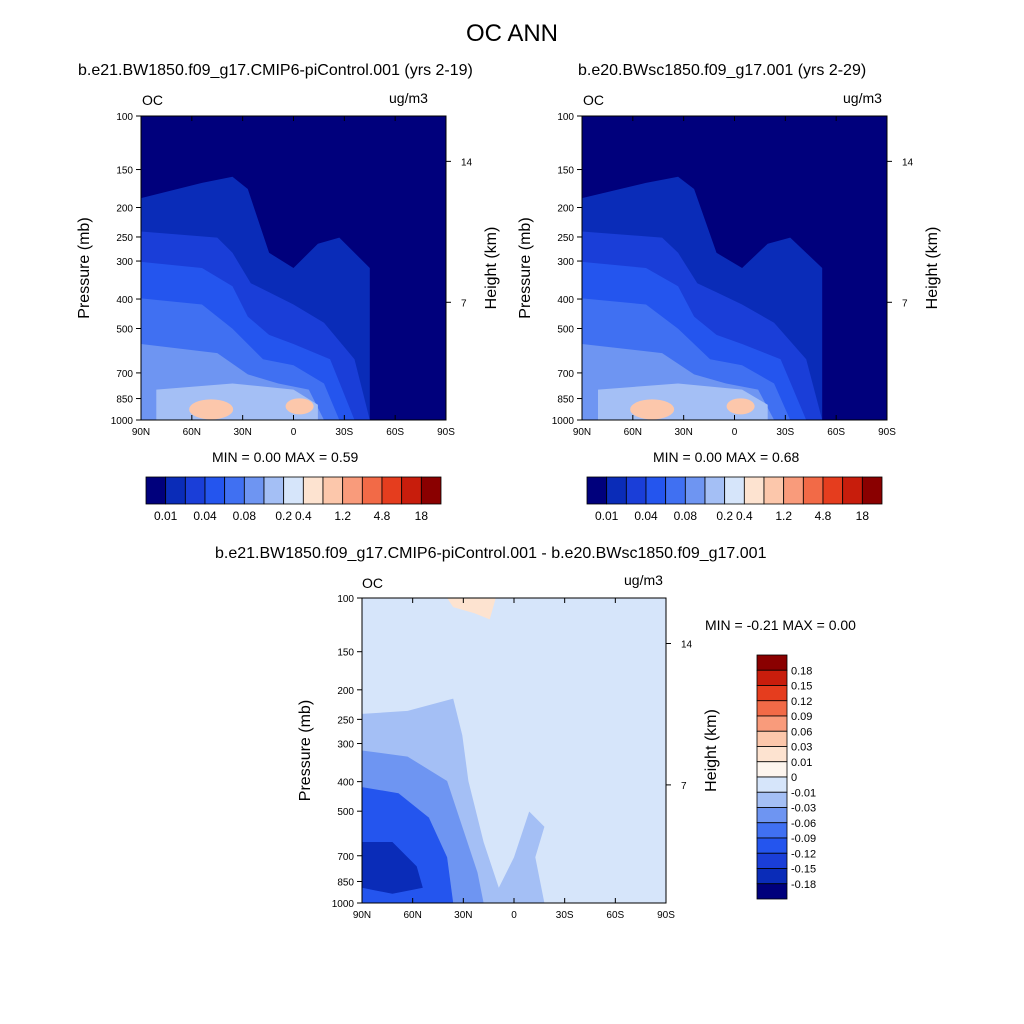 This screenshot has height=1024, width=1024. Describe the element at coordinates (780, 625) in the screenshot. I see `panel3-stats: MIN = -0.21 MAX = 0.00` at that location.